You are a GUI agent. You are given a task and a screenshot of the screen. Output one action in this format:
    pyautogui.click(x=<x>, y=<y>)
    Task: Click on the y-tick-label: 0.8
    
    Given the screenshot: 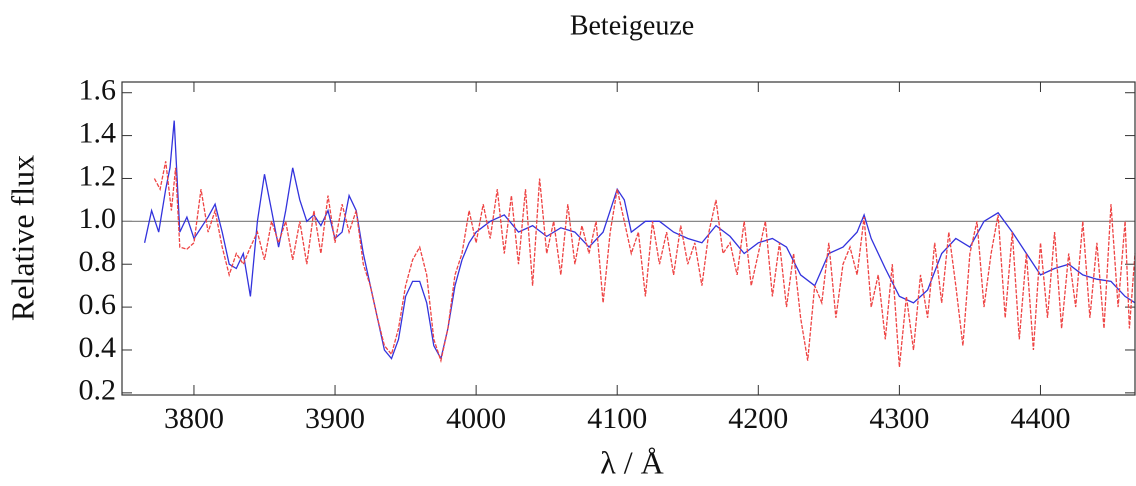 What is the action you would take?
    pyautogui.click(x=98, y=261)
    